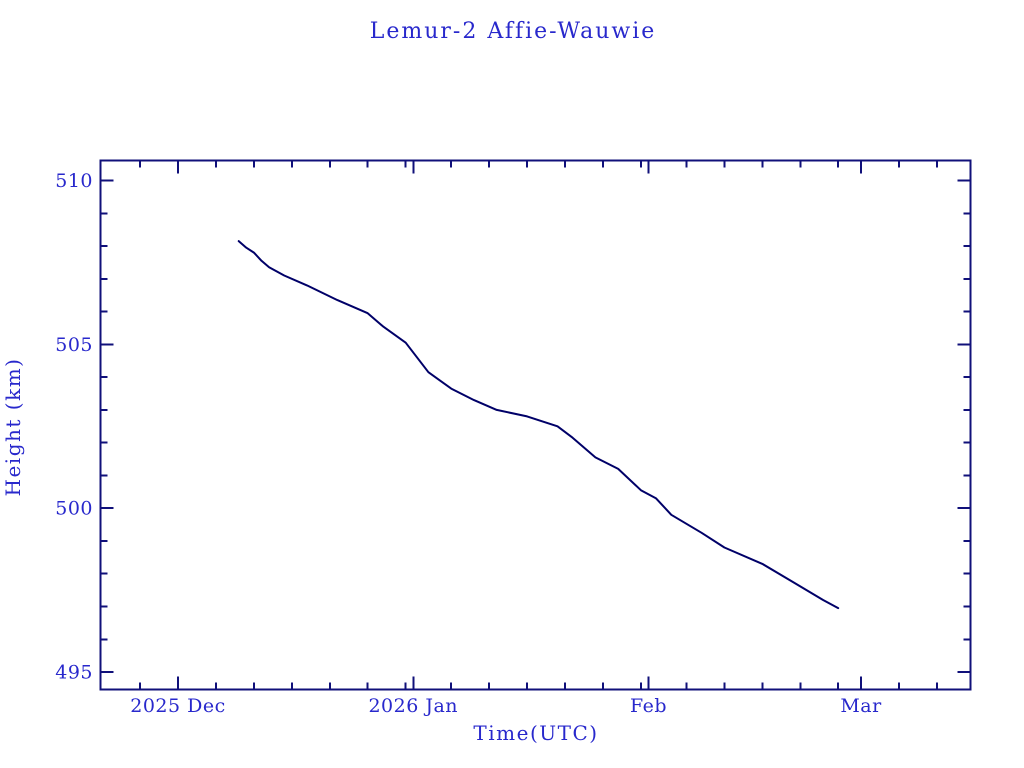  What do you see at coordinates (513, 31) in the screenshot?
I see `chart-title: Lemur-2 Affie-Wauwie` at bounding box center [513, 31].